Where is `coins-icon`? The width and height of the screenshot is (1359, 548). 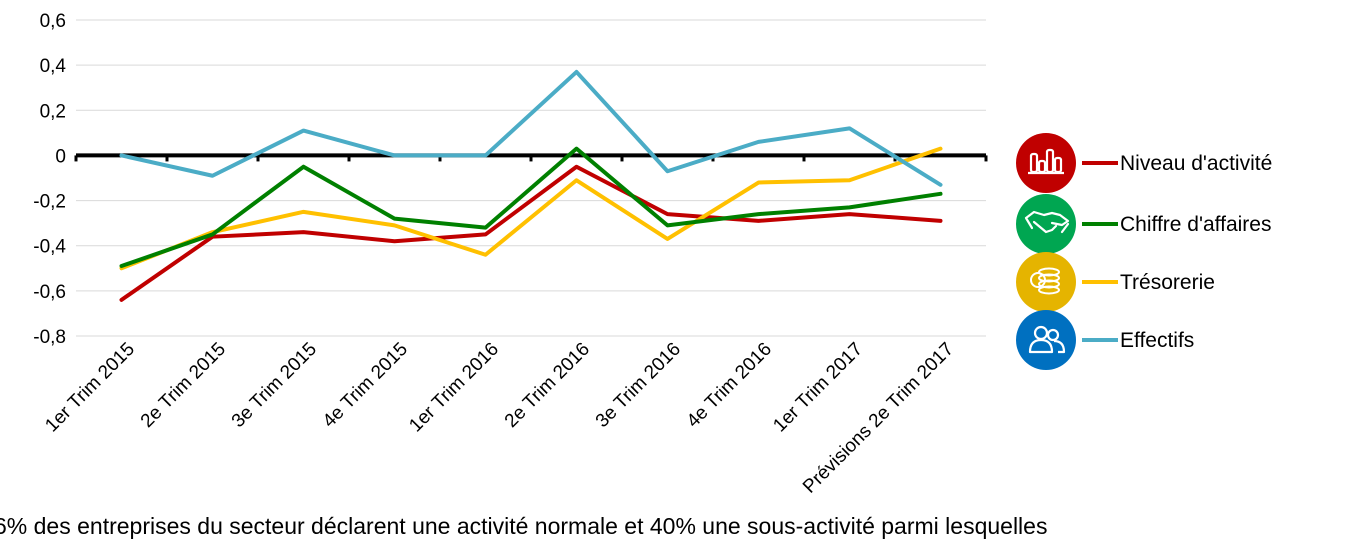 coins-icon is located at coordinates (1046, 282).